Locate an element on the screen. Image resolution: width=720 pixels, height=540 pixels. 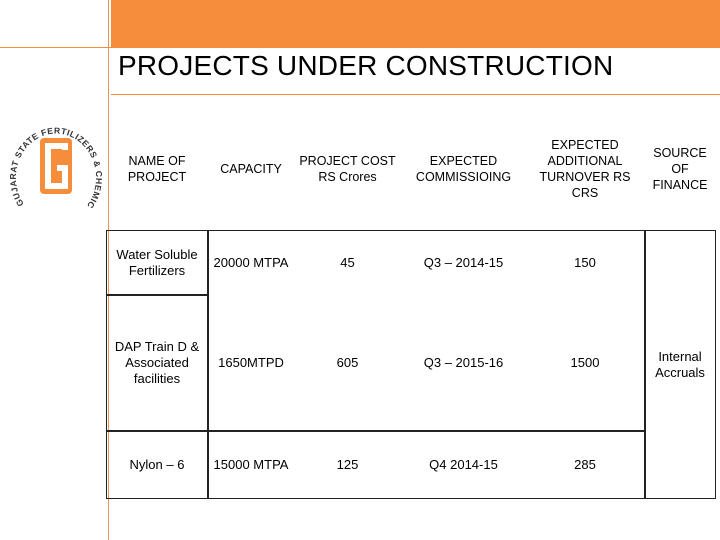
cell-name: DAP Train D & Associated facilities is located at coordinates (157, 362).